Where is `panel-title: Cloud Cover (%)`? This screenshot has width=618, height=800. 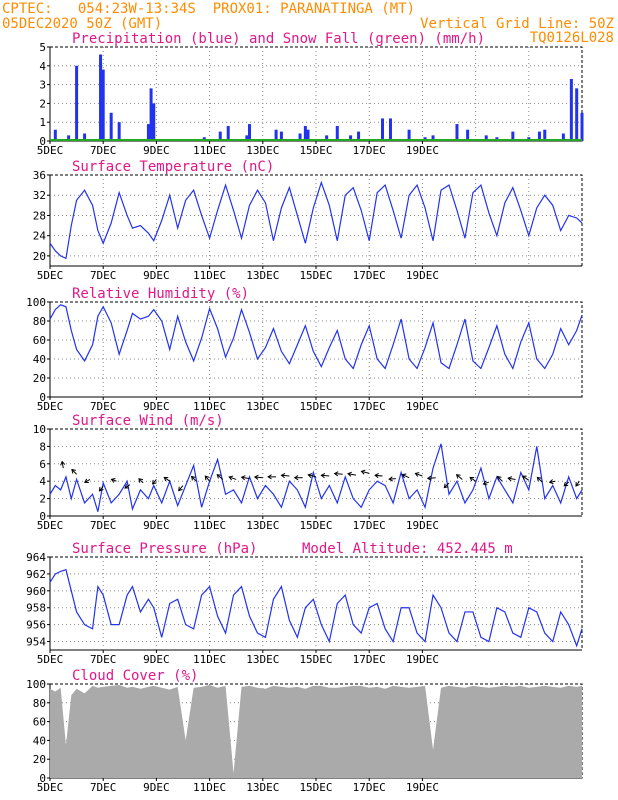
panel-title: Cloud Cover (%) is located at coordinates (135, 676).